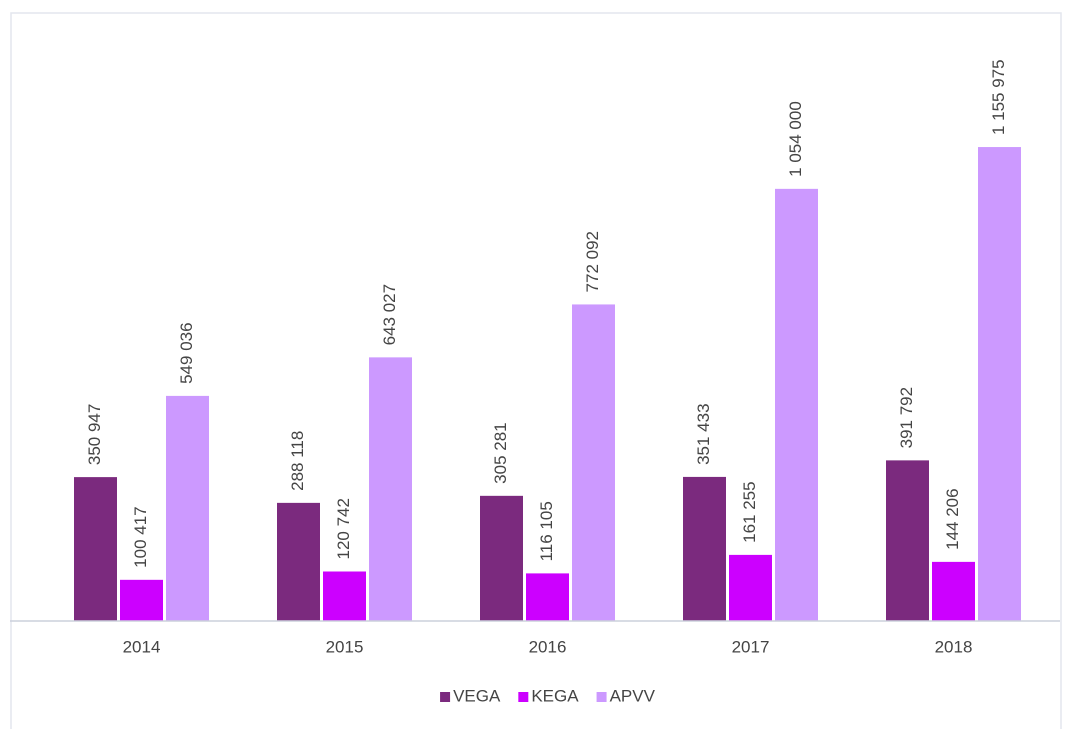 This screenshot has width=1072, height=729. Describe the element at coordinates (345, 646) in the screenshot. I see `x-tick-label: 2015` at that location.